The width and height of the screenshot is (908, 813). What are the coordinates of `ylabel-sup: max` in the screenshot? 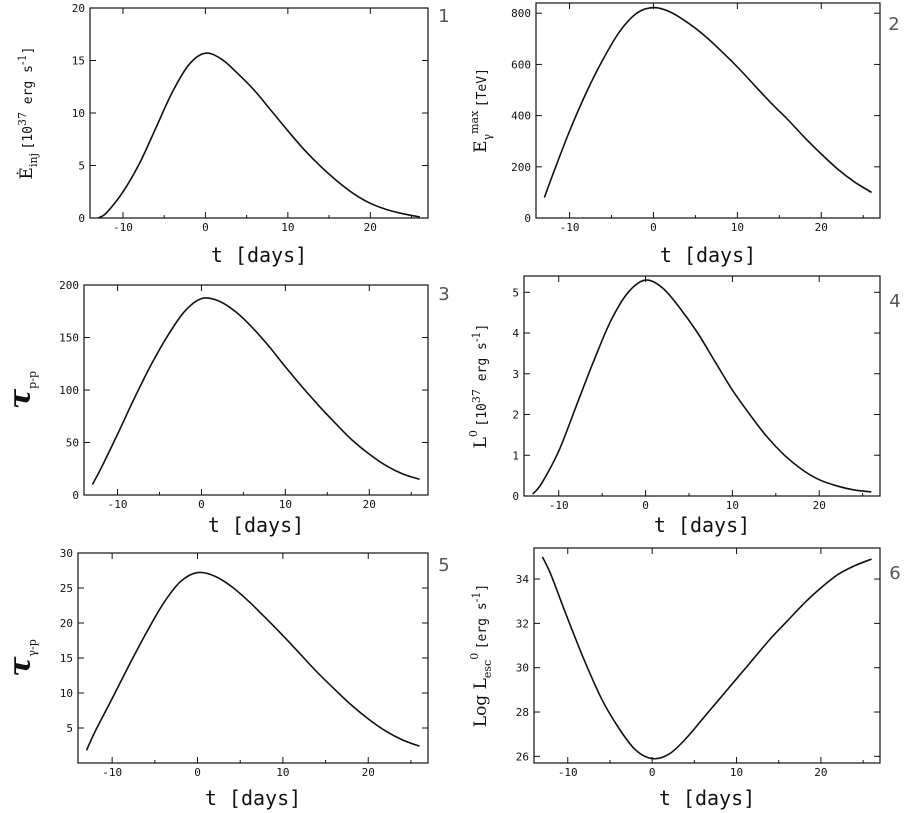 It's located at (474, 122).